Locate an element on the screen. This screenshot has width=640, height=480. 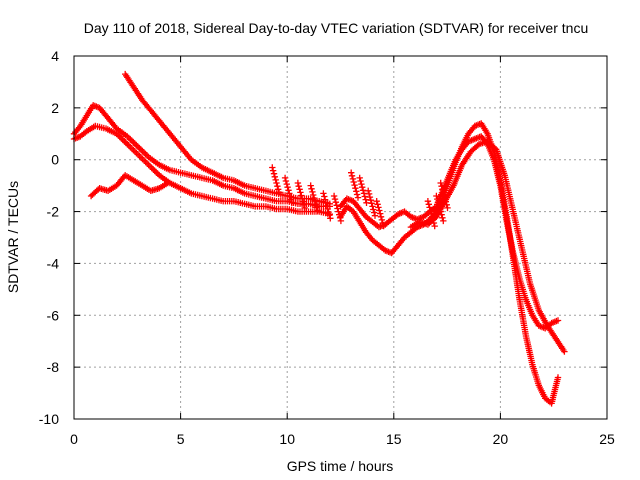
series-spikes is located at coordinates (360, 197).